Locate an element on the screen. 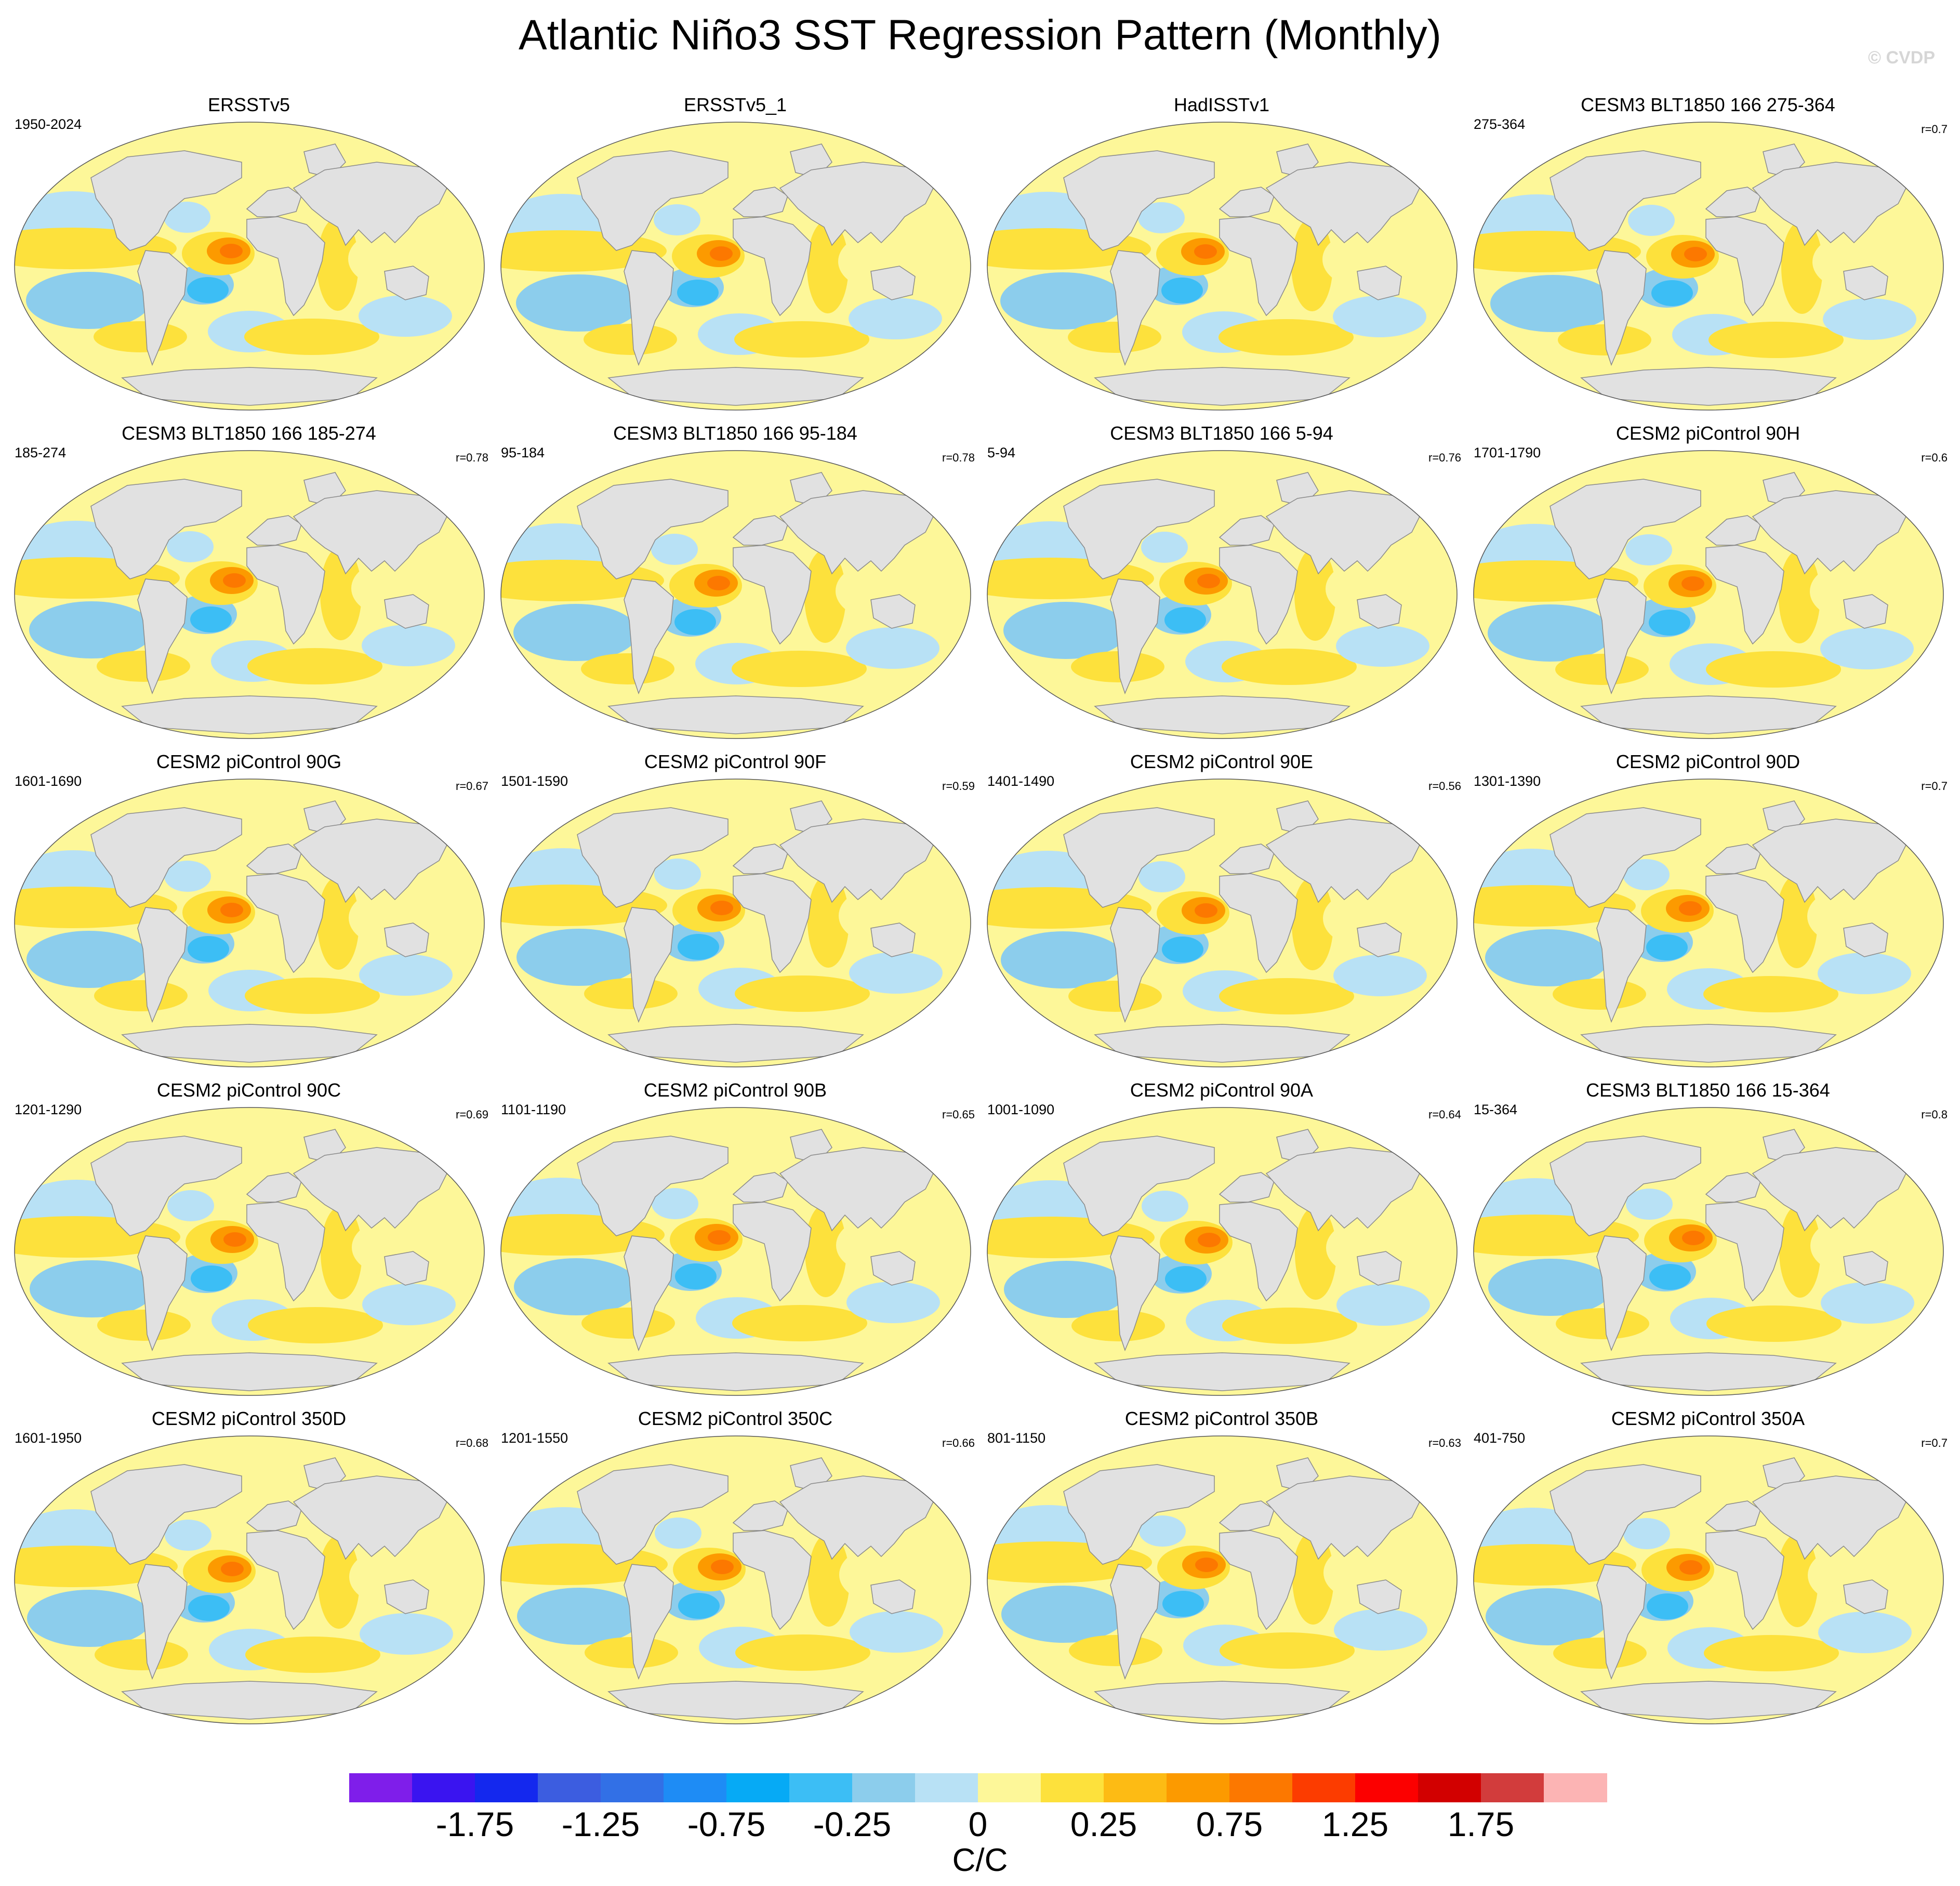 This screenshot has width=1960, height=1886. panel-period: 1101-1190 is located at coordinates (533, 1109).